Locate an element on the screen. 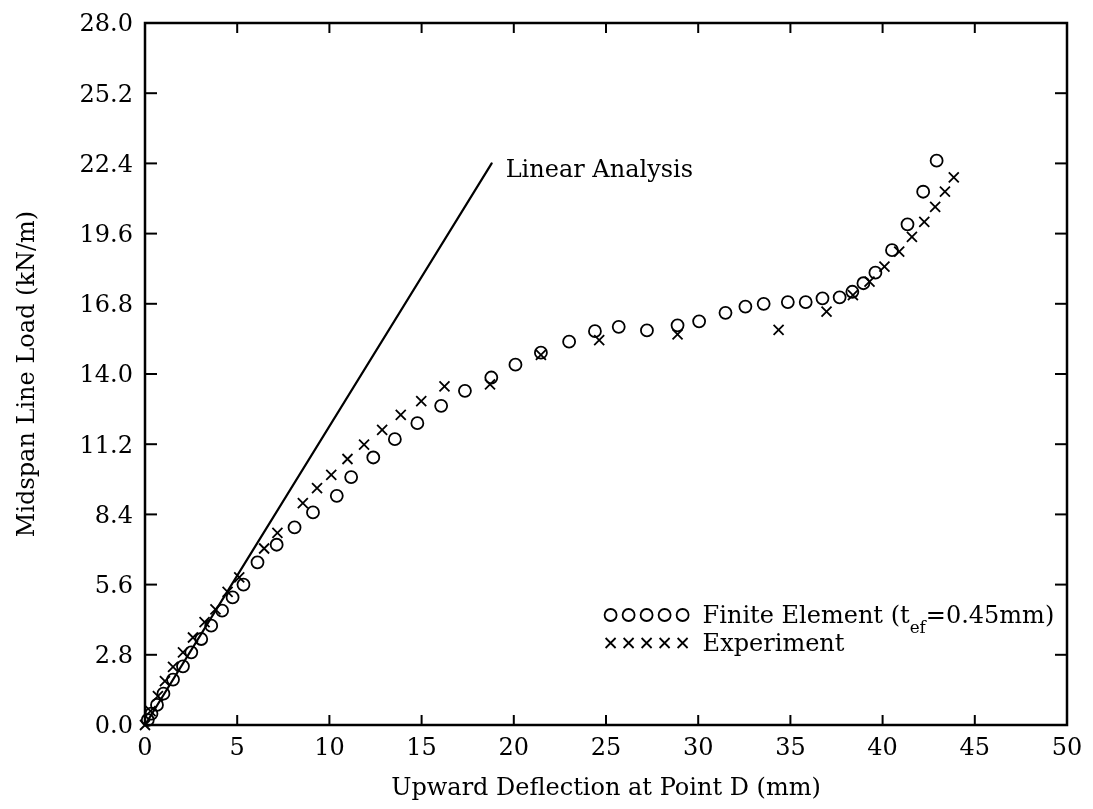 Image resolution: width=1093 pixels, height=809 pixels. x-tick-label: 45 is located at coordinates (975, 747).